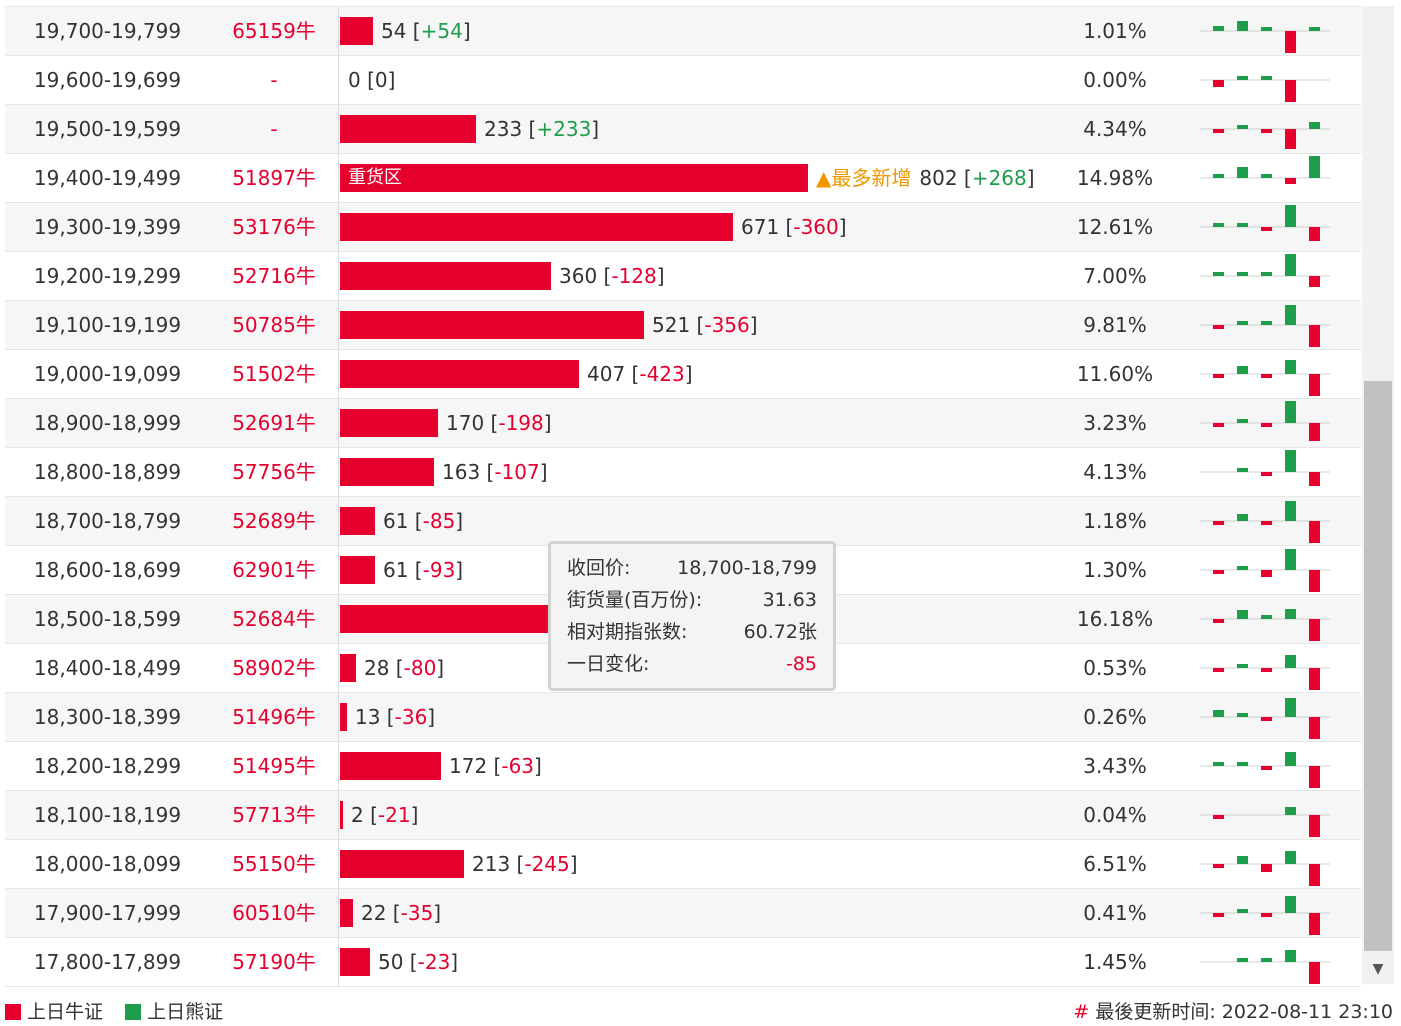  I want to click on scrollbar-thumb, so click(1378, 666).